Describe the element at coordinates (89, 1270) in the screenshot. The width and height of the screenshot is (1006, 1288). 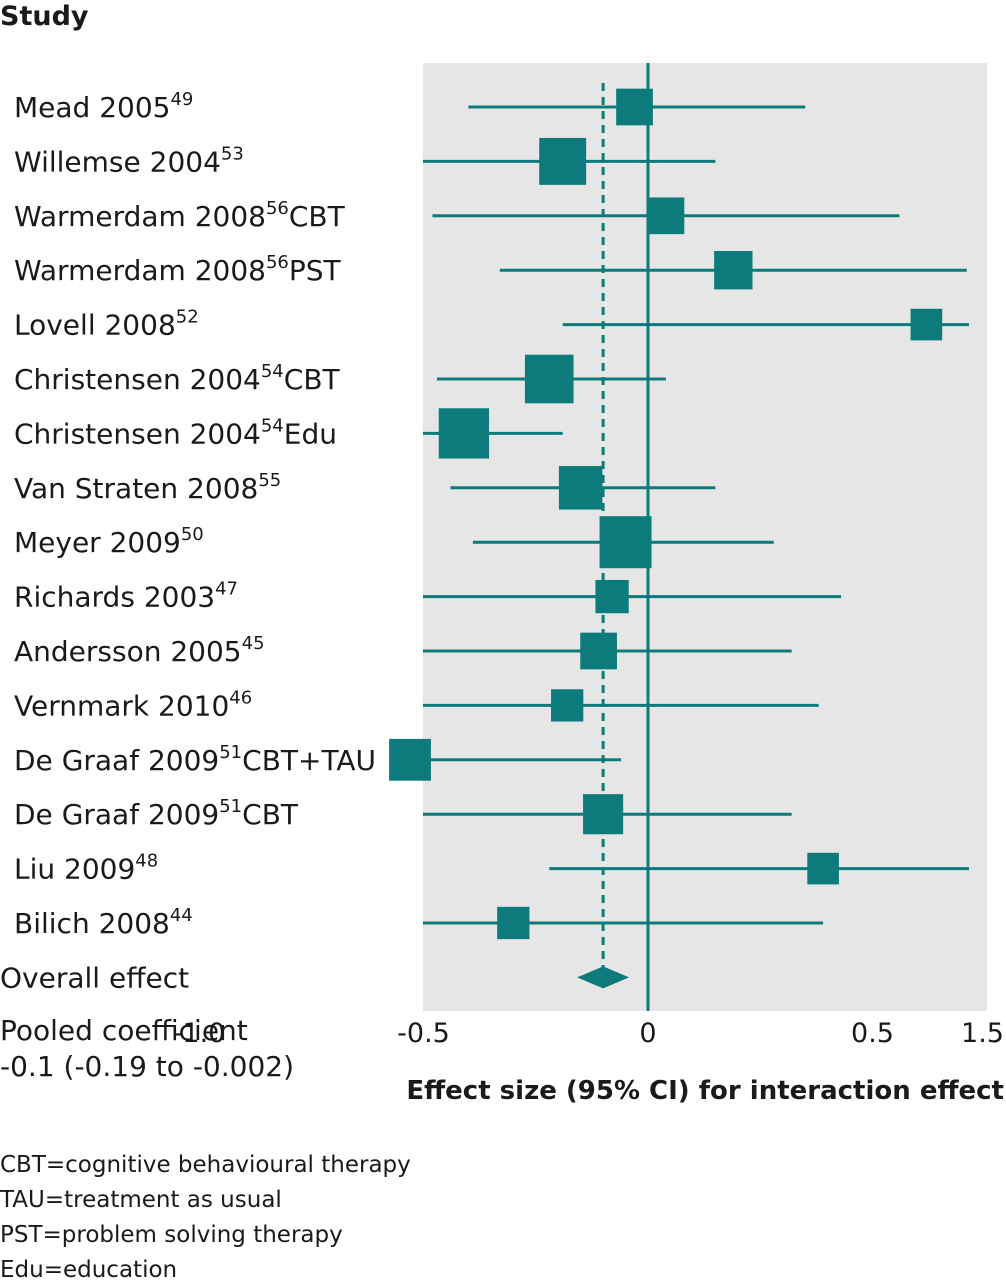
I see `legend-edu: Edu=education` at that location.